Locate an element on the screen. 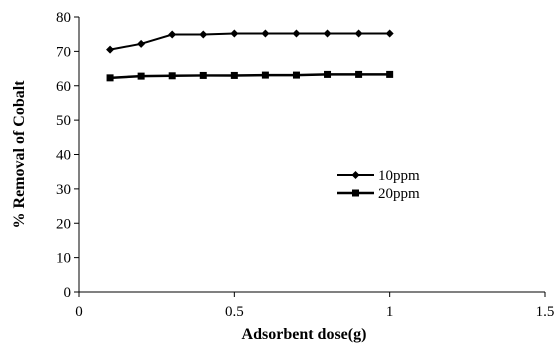  x-axis-title: Adsorbent dose(g) is located at coordinates (304, 334).